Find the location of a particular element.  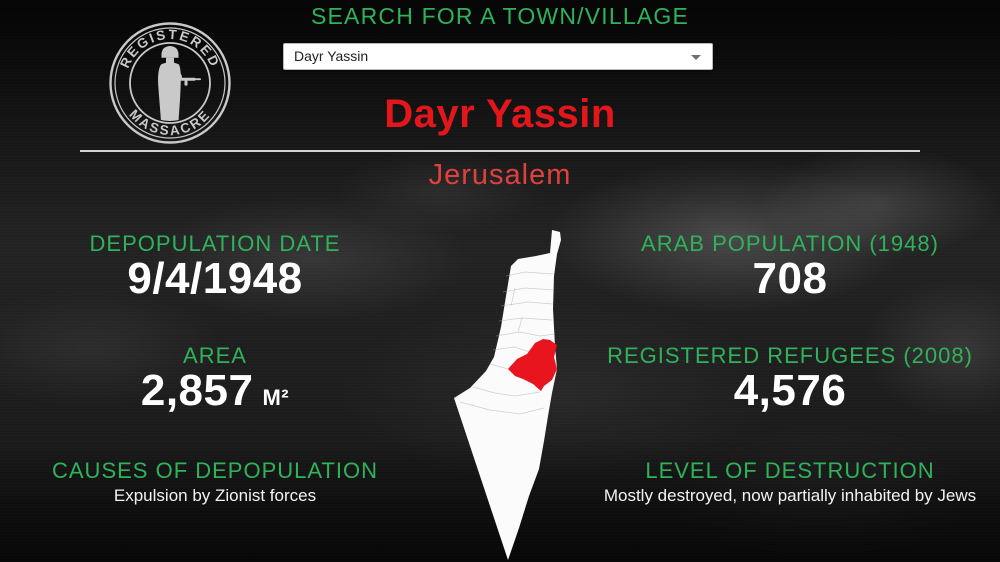

badge-inner-ring is located at coordinates (170, 83).